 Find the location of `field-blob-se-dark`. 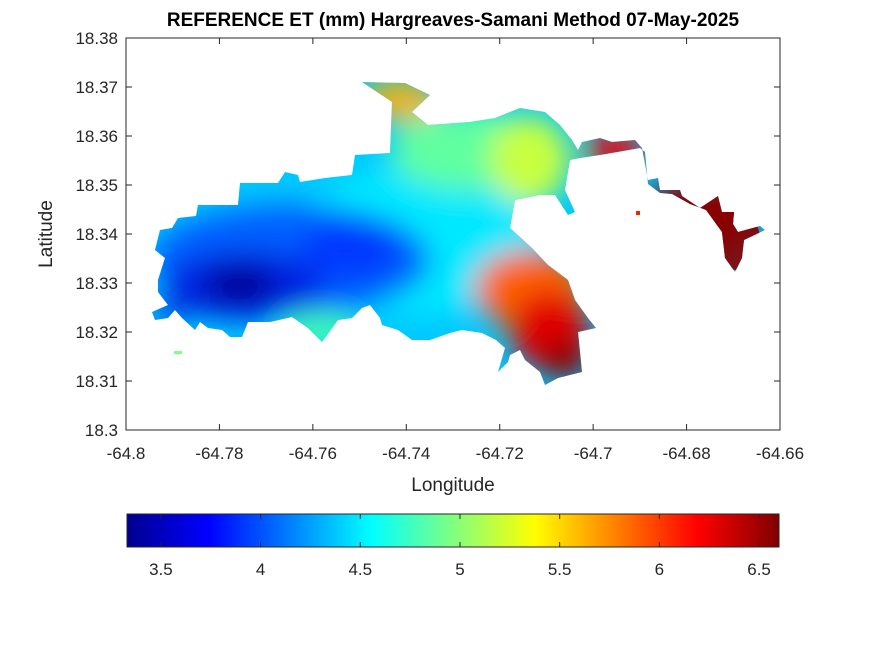

field-blob-se-dark is located at coordinates (565, 360).